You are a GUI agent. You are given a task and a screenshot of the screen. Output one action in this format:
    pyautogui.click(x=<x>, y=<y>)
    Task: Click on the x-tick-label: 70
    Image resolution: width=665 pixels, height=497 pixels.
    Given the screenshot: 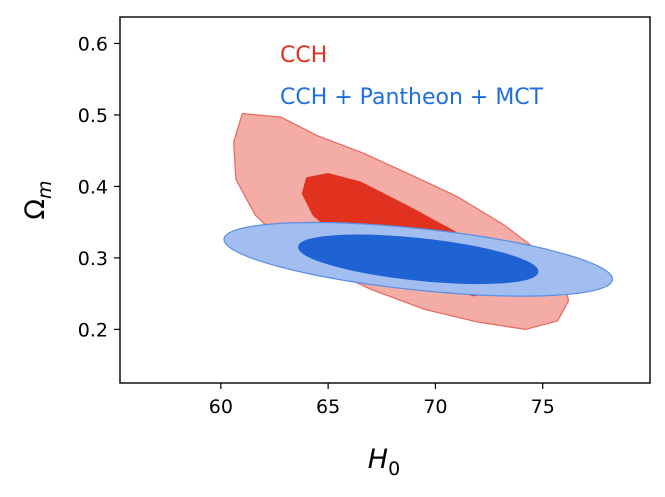 What is the action you would take?
    pyautogui.click(x=435, y=407)
    